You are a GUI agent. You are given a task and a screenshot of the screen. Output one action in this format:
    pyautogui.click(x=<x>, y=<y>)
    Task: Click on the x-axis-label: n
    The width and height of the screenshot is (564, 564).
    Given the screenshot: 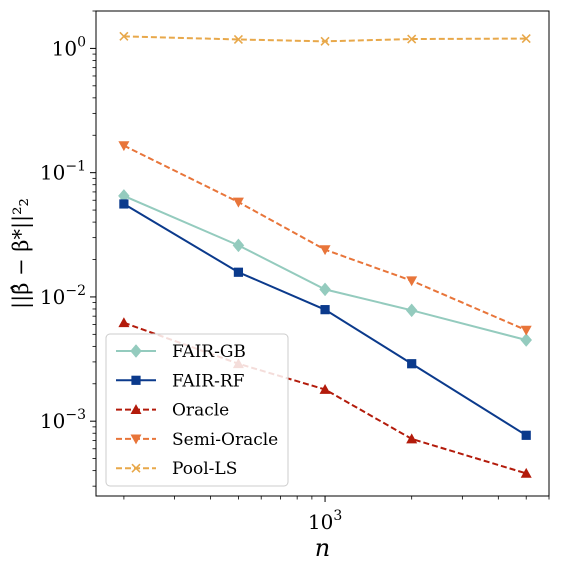 What is the action you would take?
    pyautogui.click(x=322, y=548)
    